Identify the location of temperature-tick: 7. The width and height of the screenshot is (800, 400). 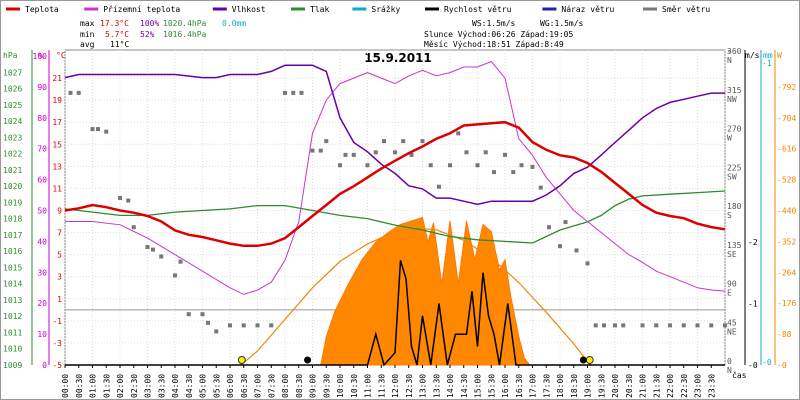
(59, 233).